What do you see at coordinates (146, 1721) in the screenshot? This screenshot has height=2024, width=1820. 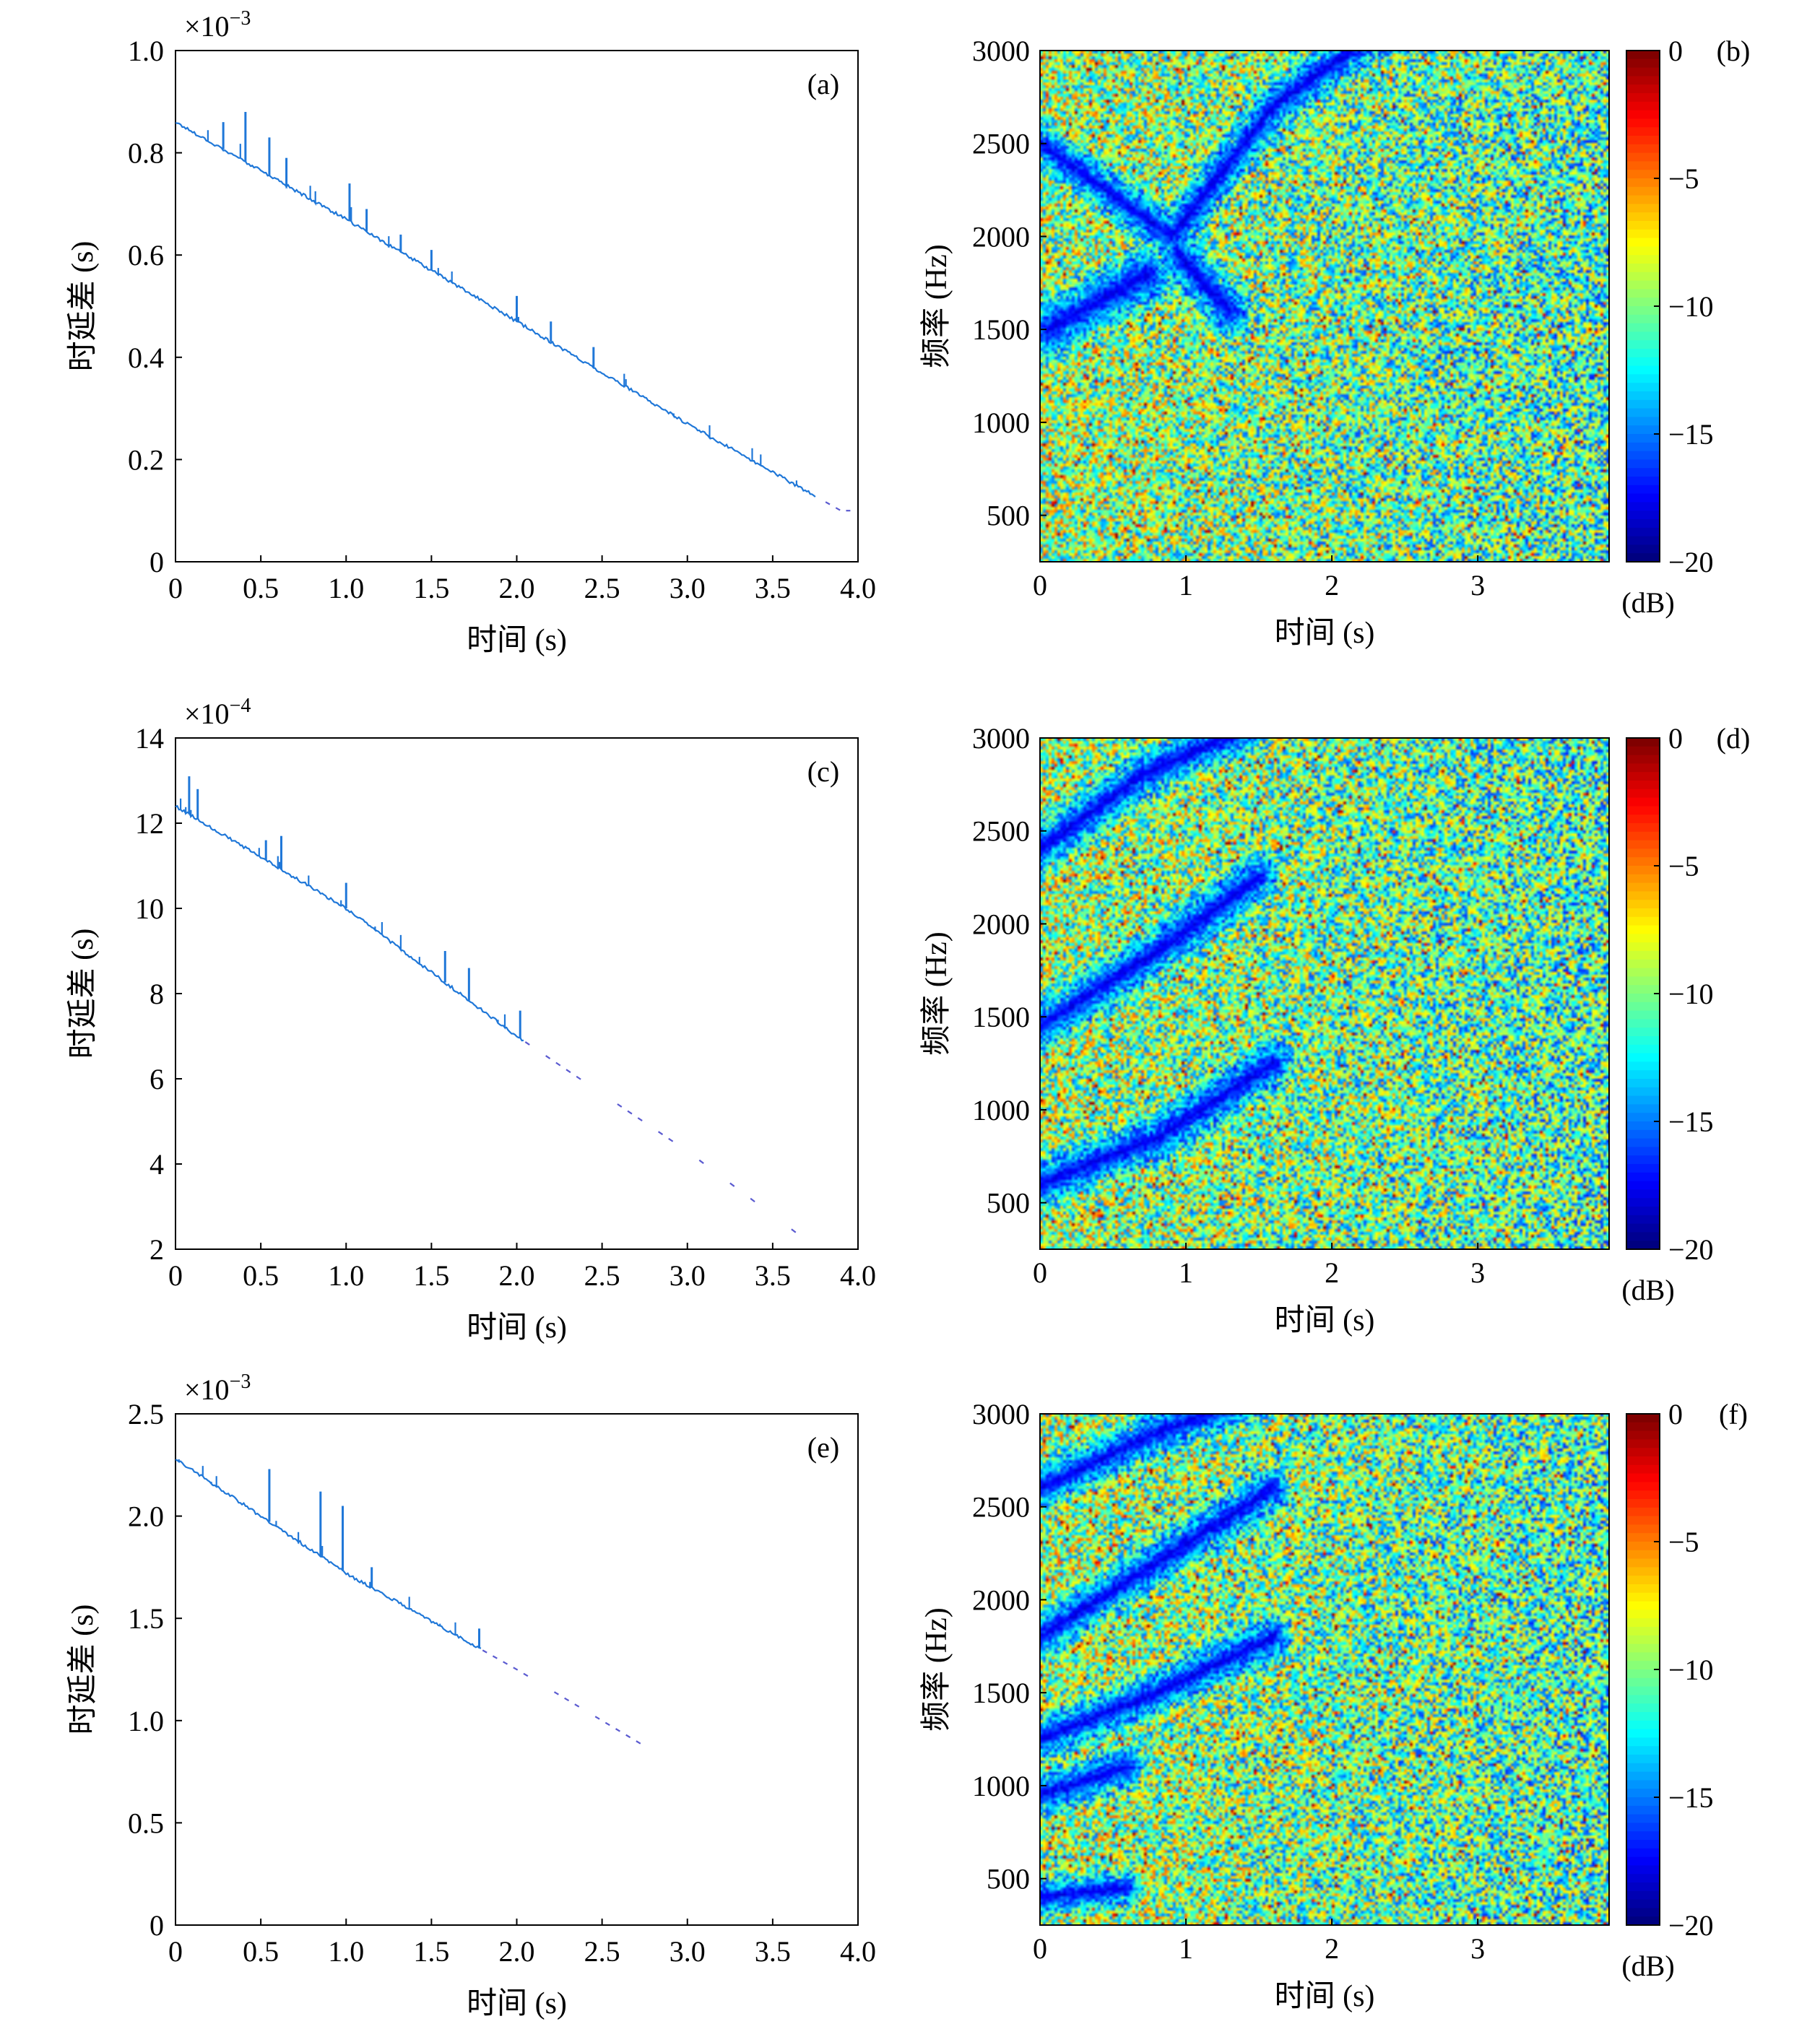 I see `y-tick-label: 1.0` at bounding box center [146, 1721].